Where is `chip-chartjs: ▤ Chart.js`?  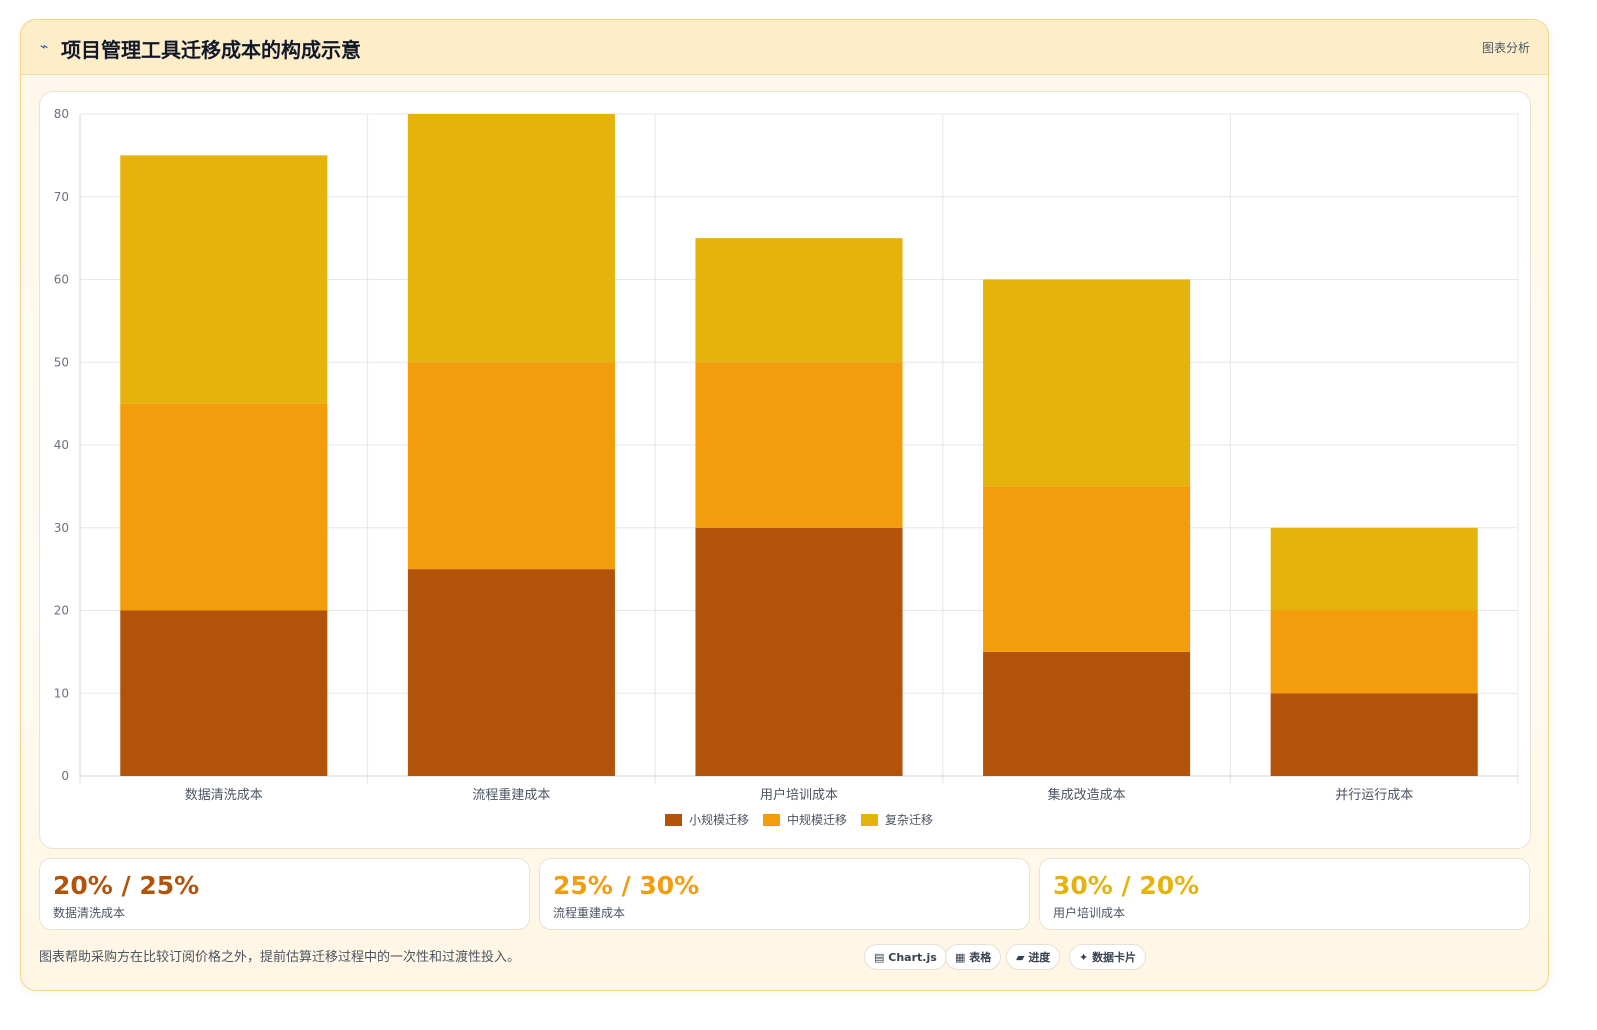 chip-chartjs: ▤ Chart.js is located at coordinates (905, 957).